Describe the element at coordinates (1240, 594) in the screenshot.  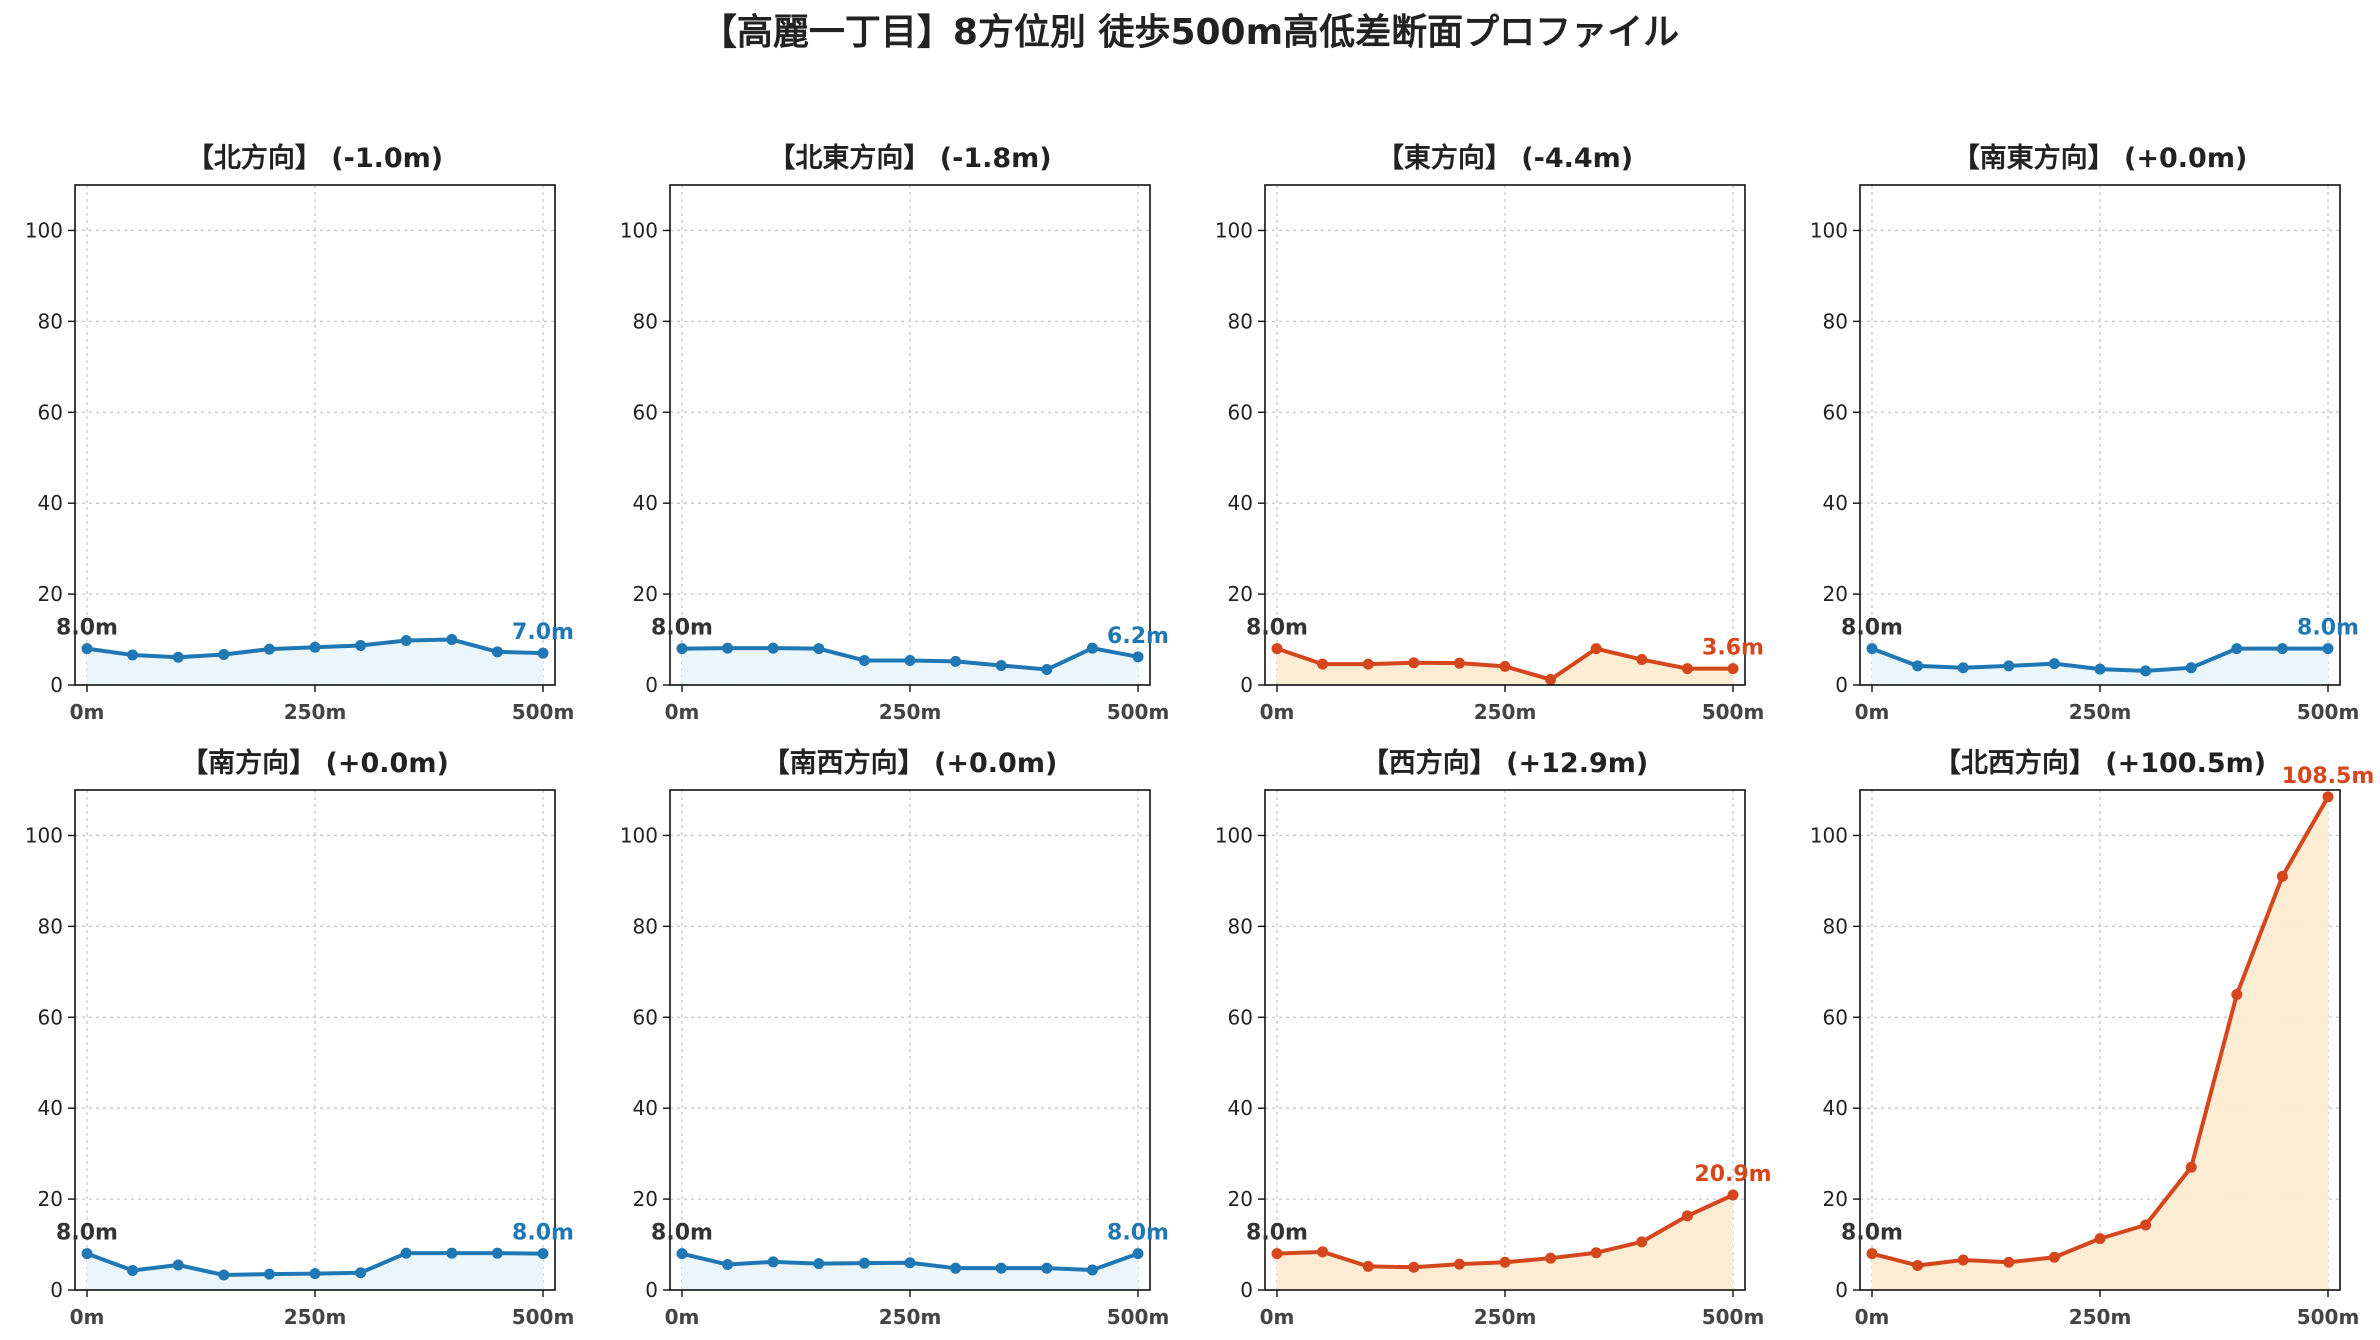
I see `panel-2-ytick-label-1: 20` at that location.